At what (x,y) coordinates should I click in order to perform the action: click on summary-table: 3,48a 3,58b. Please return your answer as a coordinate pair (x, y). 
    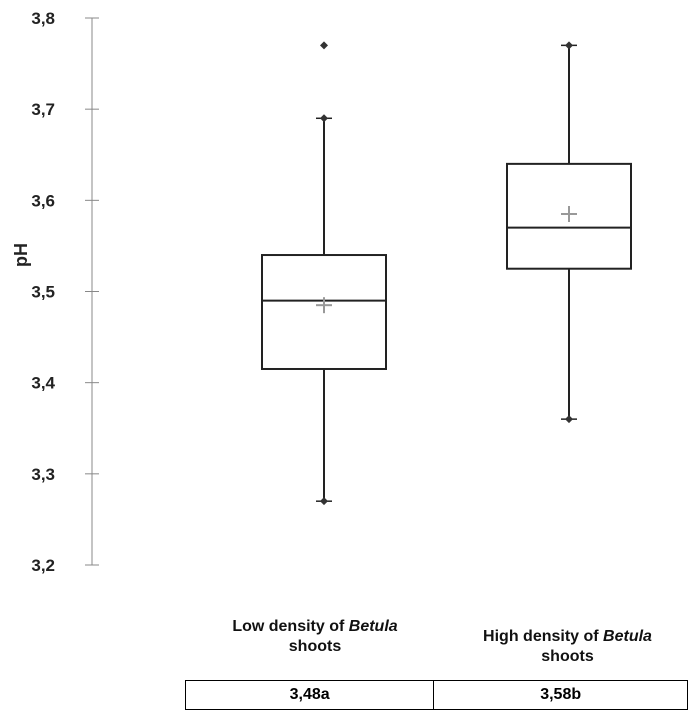
    Looking at the image, I should click on (436, 695).